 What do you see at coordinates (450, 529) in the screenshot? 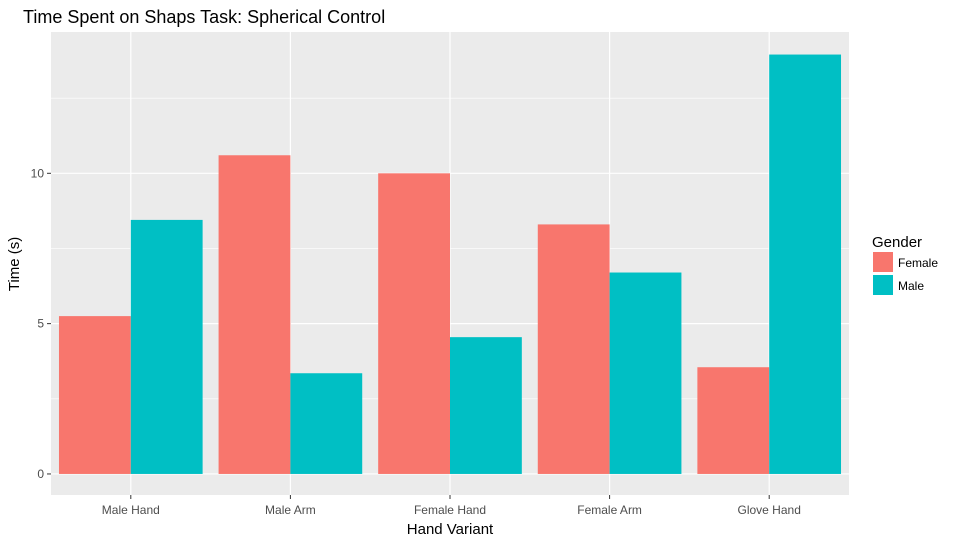
I see `x-axis-title: Hand Variant` at bounding box center [450, 529].